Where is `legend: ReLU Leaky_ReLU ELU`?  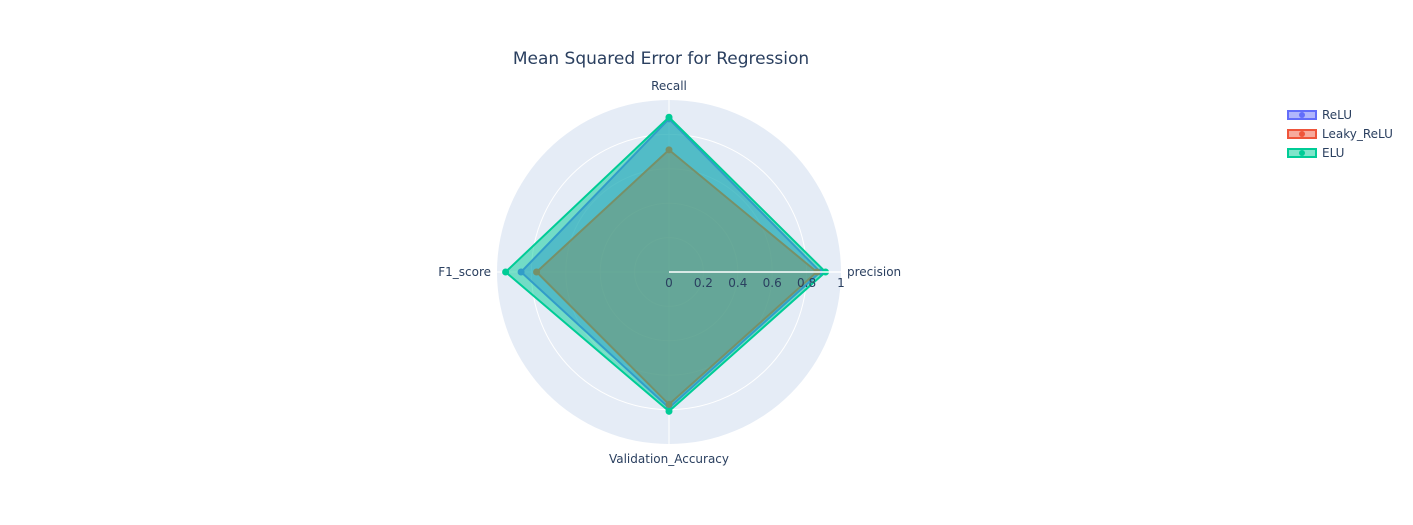
legend: ReLU Leaky_ReLU ELU is located at coordinates (1340, 134).